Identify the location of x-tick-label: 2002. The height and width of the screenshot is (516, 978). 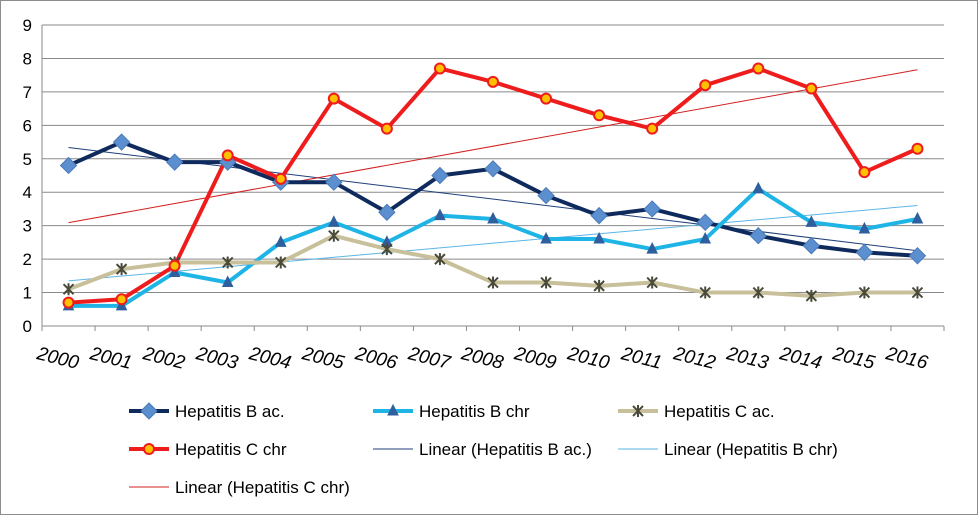
(163, 358).